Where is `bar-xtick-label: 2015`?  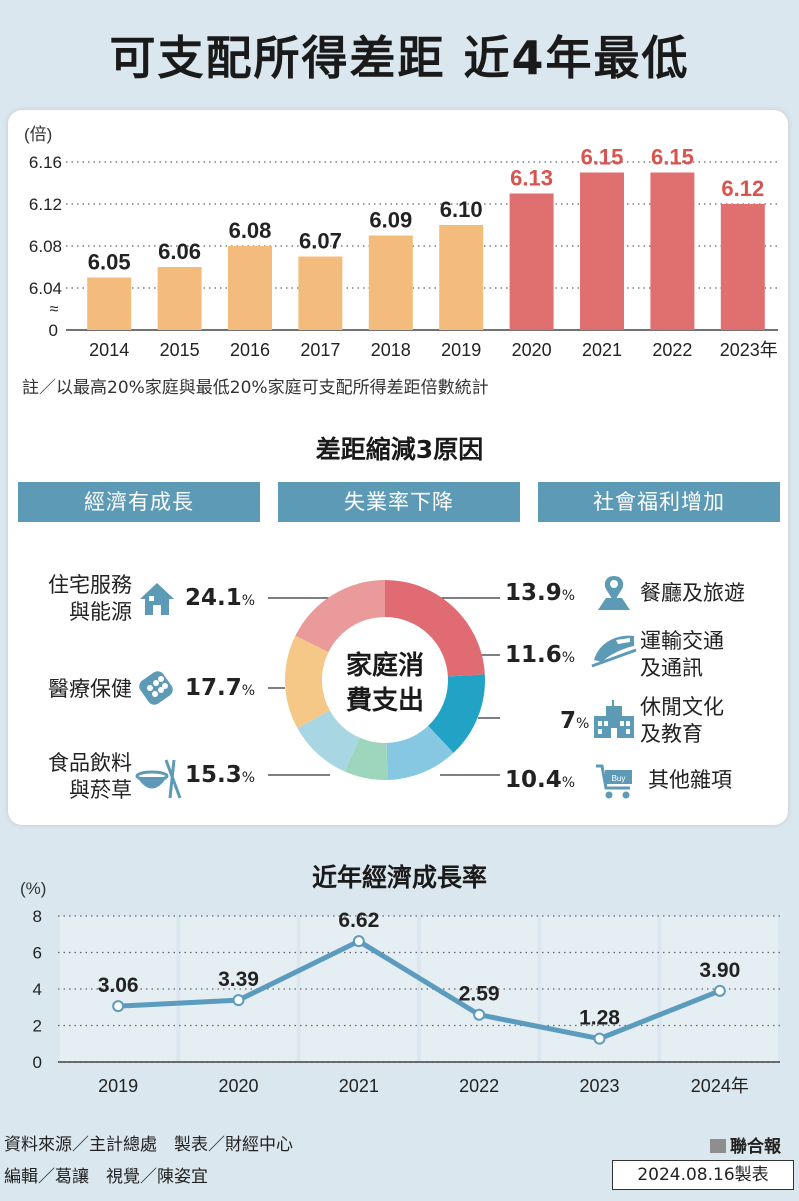
bar-xtick-label: 2015 is located at coordinates (180, 350).